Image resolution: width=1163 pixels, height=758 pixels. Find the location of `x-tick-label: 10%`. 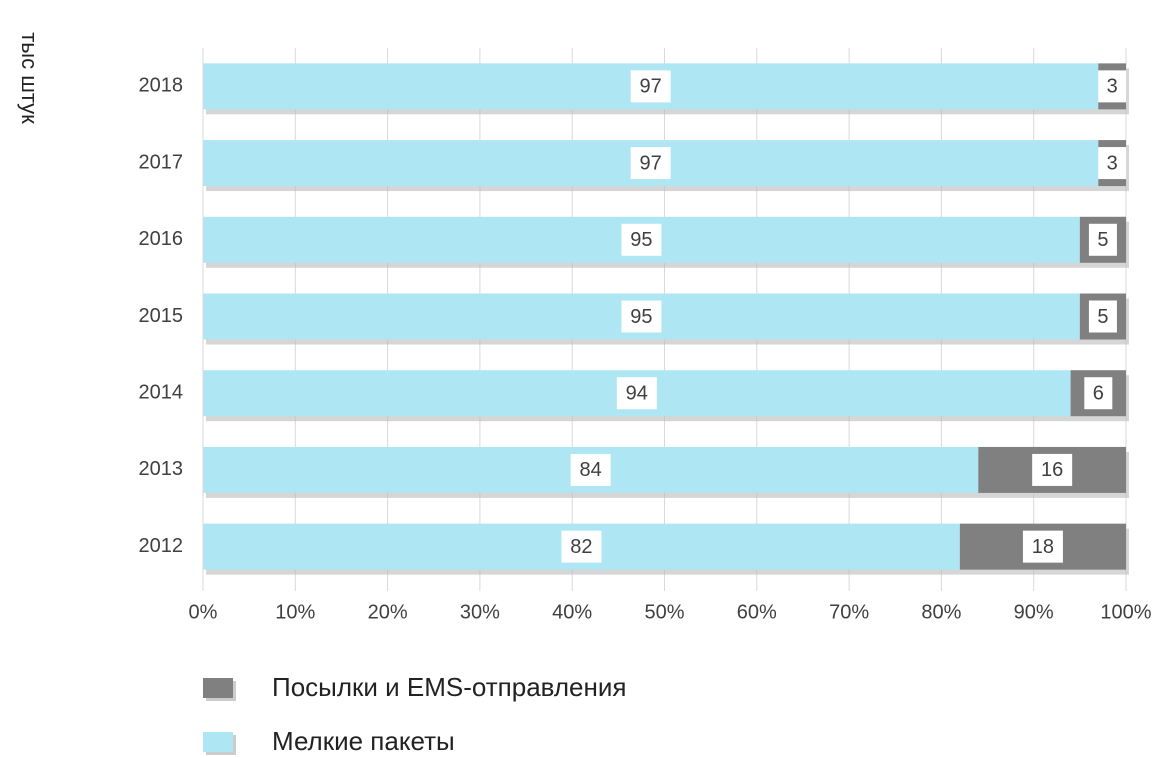

x-tick-label: 10% is located at coordinates (295, 612).